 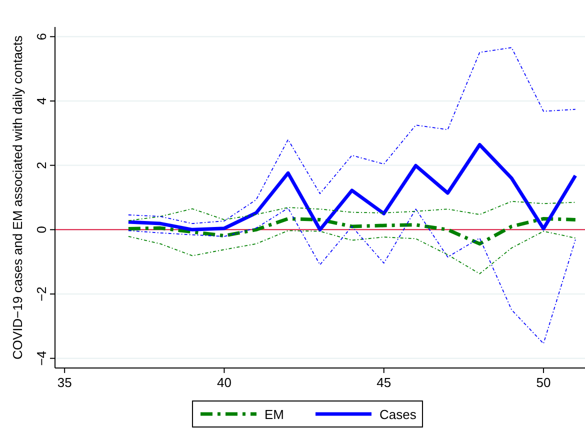 I want to click on y-tick-label: 2, so click(x=41, y=165).